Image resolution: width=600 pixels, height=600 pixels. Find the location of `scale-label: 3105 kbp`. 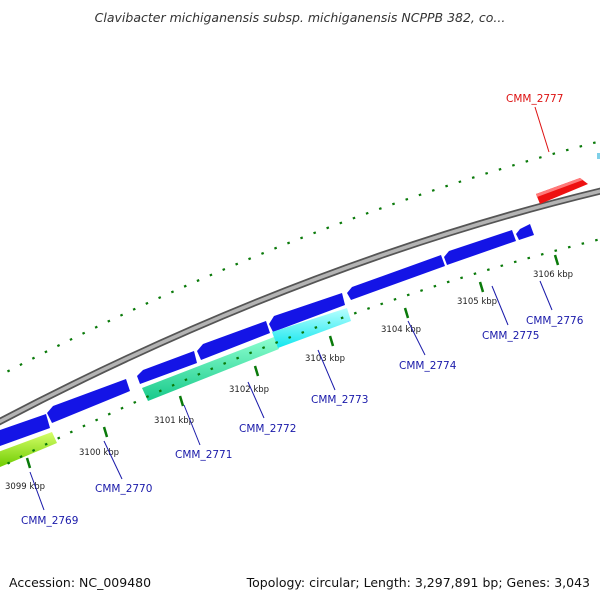

scale-label: 3105 kbp is located at coordinates (477, 302).